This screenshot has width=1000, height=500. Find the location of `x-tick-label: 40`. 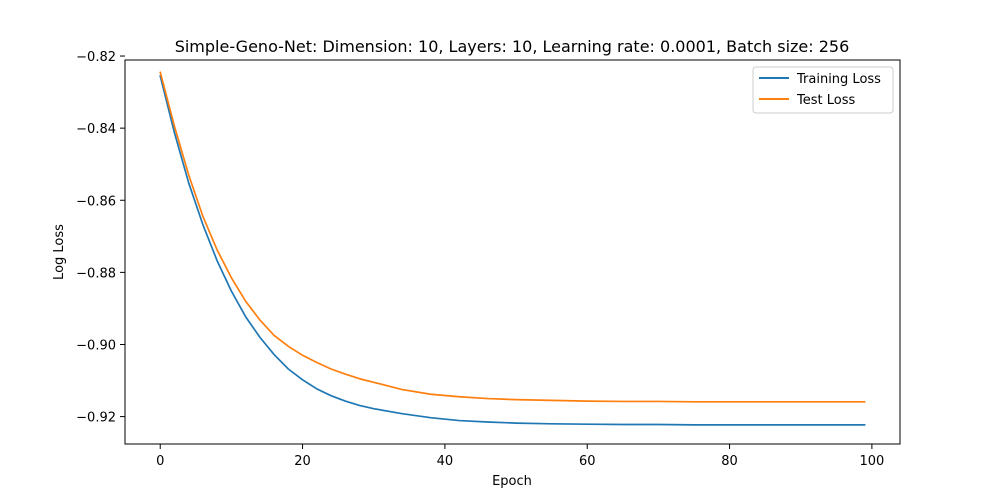

x-tick-label: 40 is located at coordinates (445, 461).